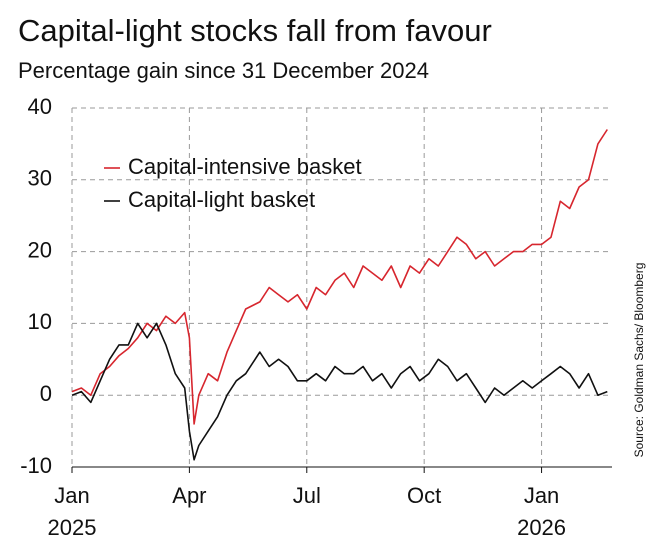  I want to click on y-tick-label: 20, so click(40, 249).